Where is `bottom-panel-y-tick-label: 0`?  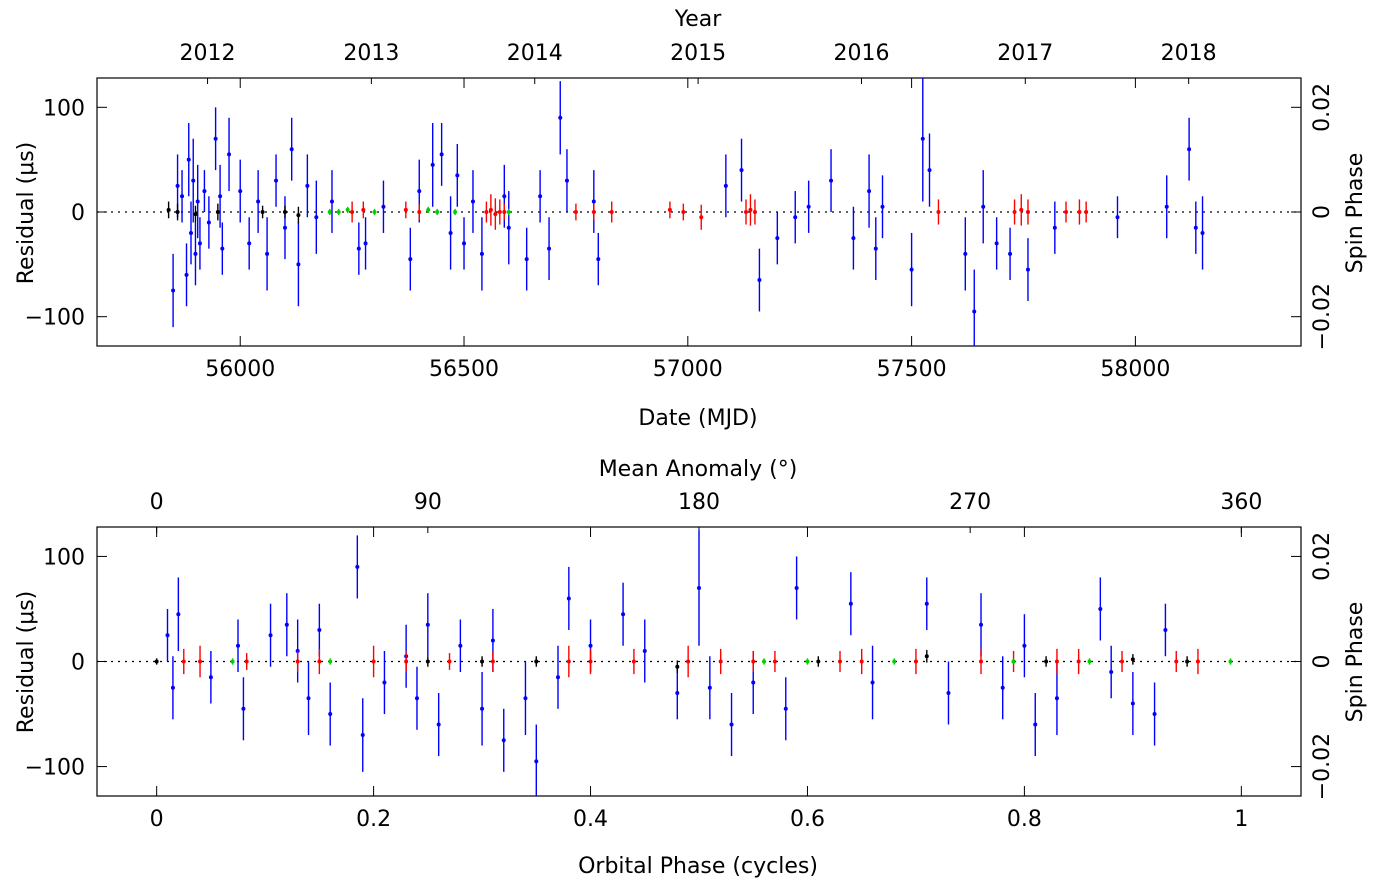
bottom-panel-y-tick-label: 0 is located at coordinates (78, 663).